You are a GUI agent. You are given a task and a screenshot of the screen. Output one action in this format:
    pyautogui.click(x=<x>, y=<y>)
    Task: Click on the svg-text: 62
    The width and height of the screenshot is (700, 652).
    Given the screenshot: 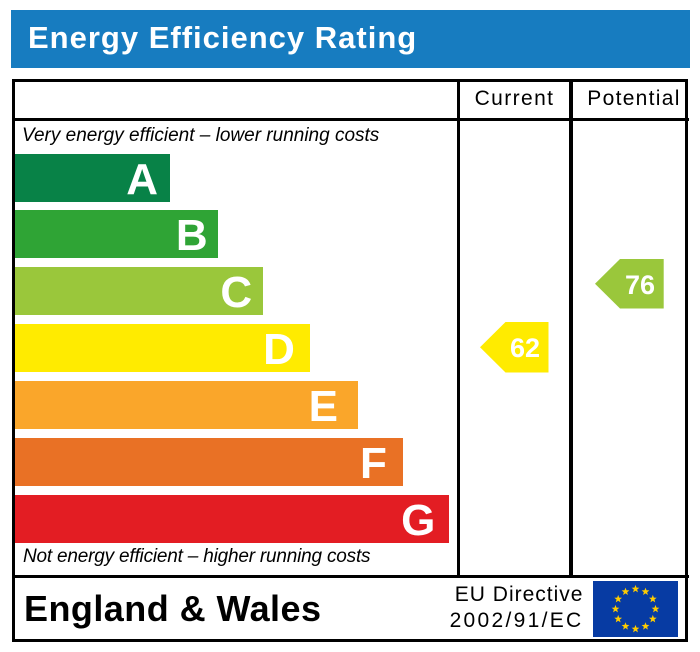 What is the action you would take?
    pyautogui.click(x=525, y=348)
    